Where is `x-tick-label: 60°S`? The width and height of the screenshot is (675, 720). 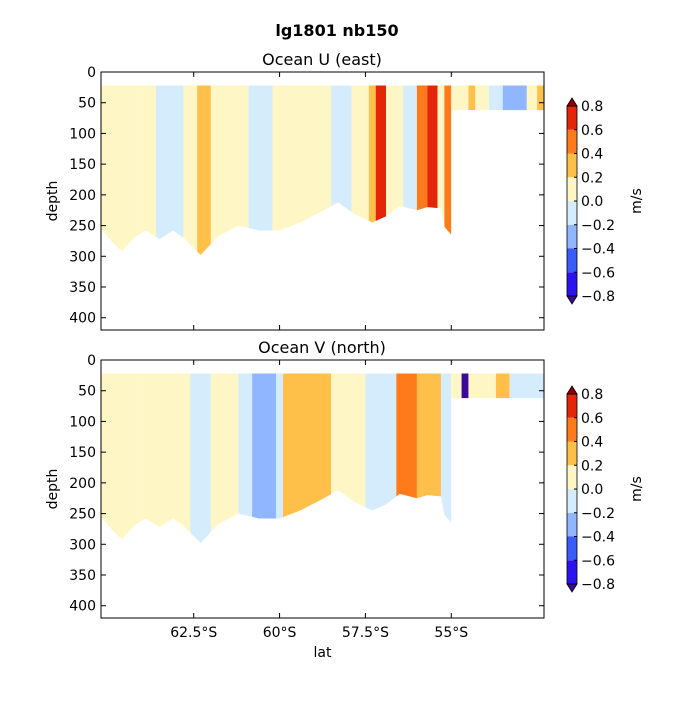
x-tick-label: 60°S is located at coordinates (280, 633).